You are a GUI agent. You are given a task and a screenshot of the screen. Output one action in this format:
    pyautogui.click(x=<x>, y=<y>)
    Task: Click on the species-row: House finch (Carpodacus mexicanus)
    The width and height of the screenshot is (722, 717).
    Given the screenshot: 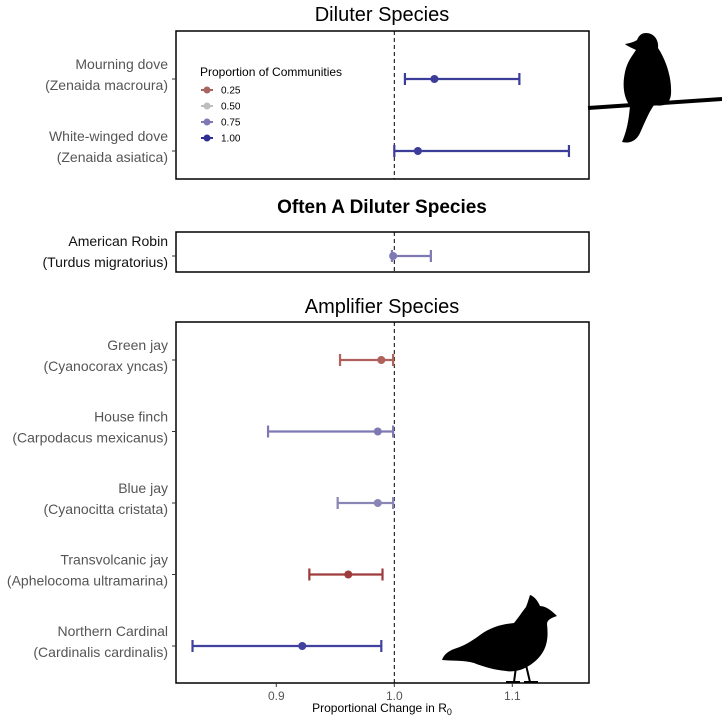 What is the action you would take?
    pyautogui.click(x=203, y=427)
    